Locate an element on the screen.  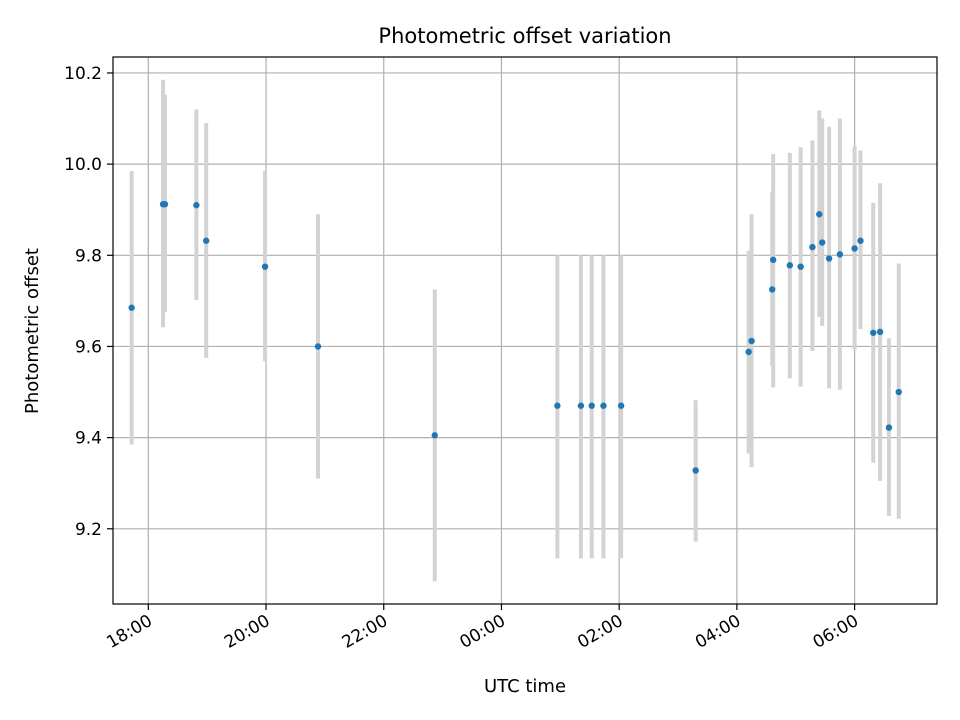
x-tick-label: 00:00 is located at coordinates (483, 632).